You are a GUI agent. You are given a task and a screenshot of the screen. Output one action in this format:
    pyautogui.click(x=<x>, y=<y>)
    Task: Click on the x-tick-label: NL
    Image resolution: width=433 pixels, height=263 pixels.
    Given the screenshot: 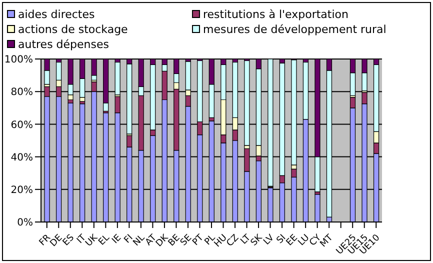 What is the action you would take?
    pyautogui.click(x=140, y=240)
    